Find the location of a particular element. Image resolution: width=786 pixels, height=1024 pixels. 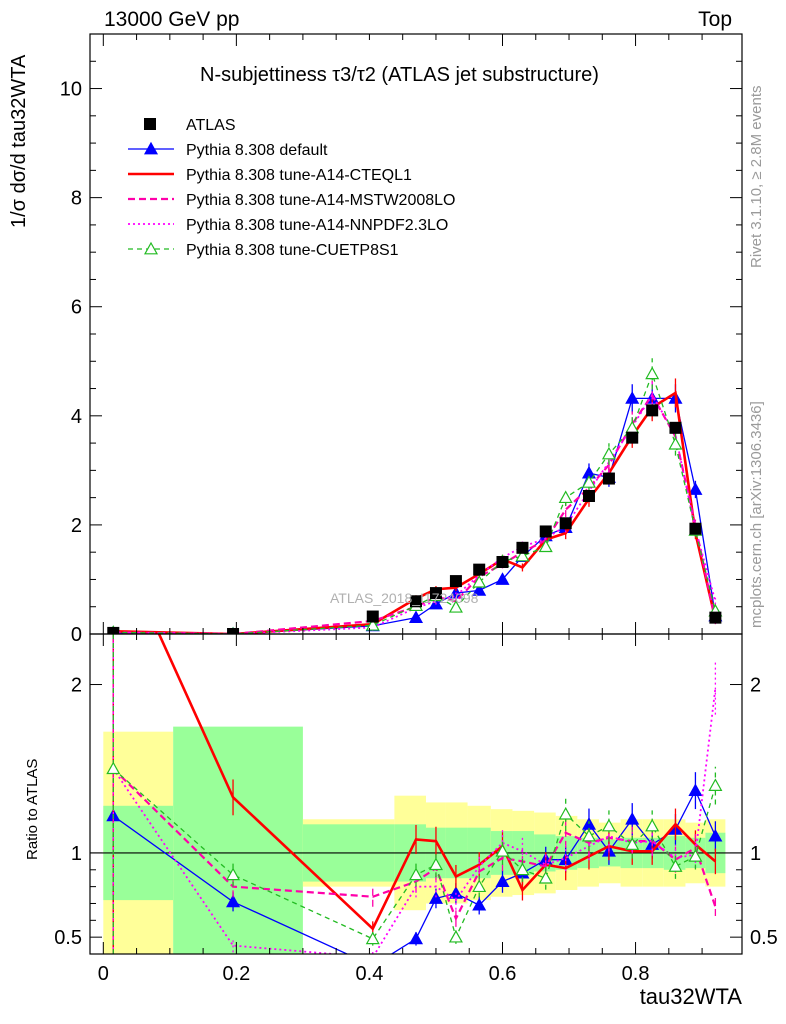

main-ytick-label-10: 10 is located at coordinates (71, 90).